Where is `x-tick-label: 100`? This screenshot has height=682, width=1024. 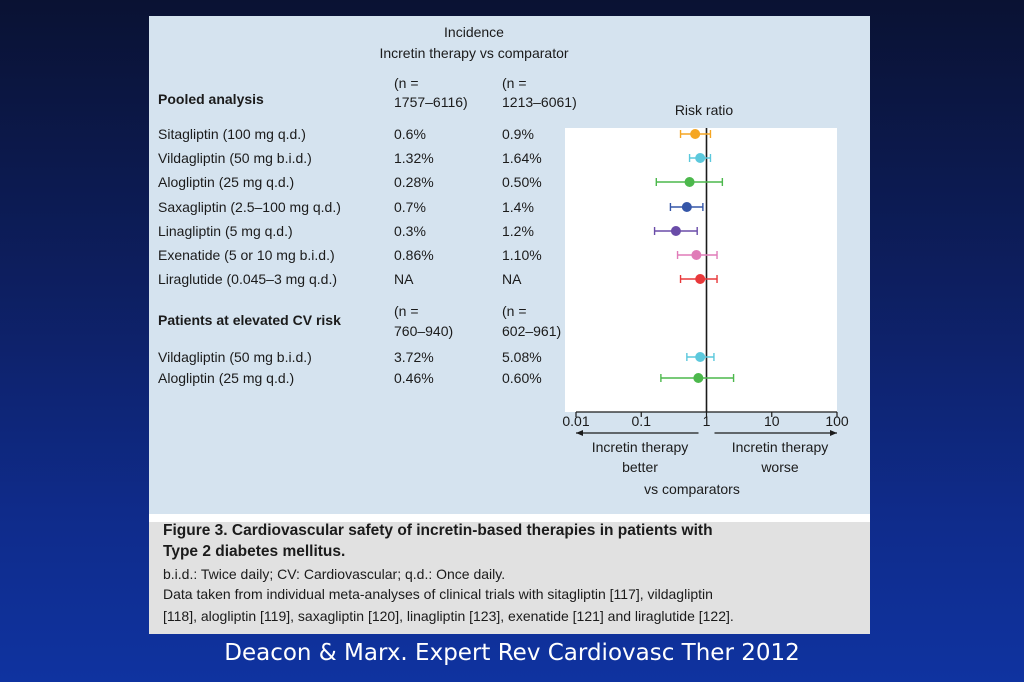 x-tick-label: 100 is located at coordinates (837, 421).